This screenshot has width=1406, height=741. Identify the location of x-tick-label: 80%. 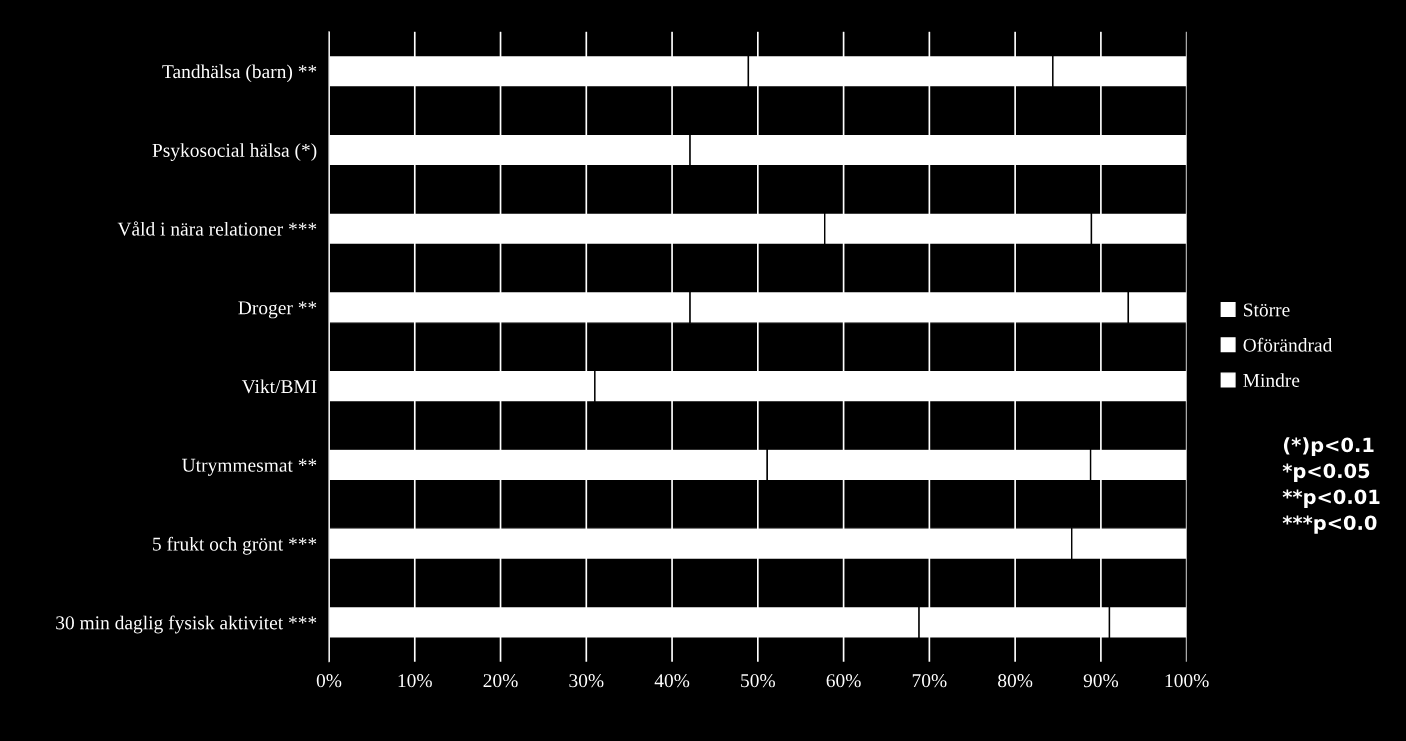
(1015, 681).